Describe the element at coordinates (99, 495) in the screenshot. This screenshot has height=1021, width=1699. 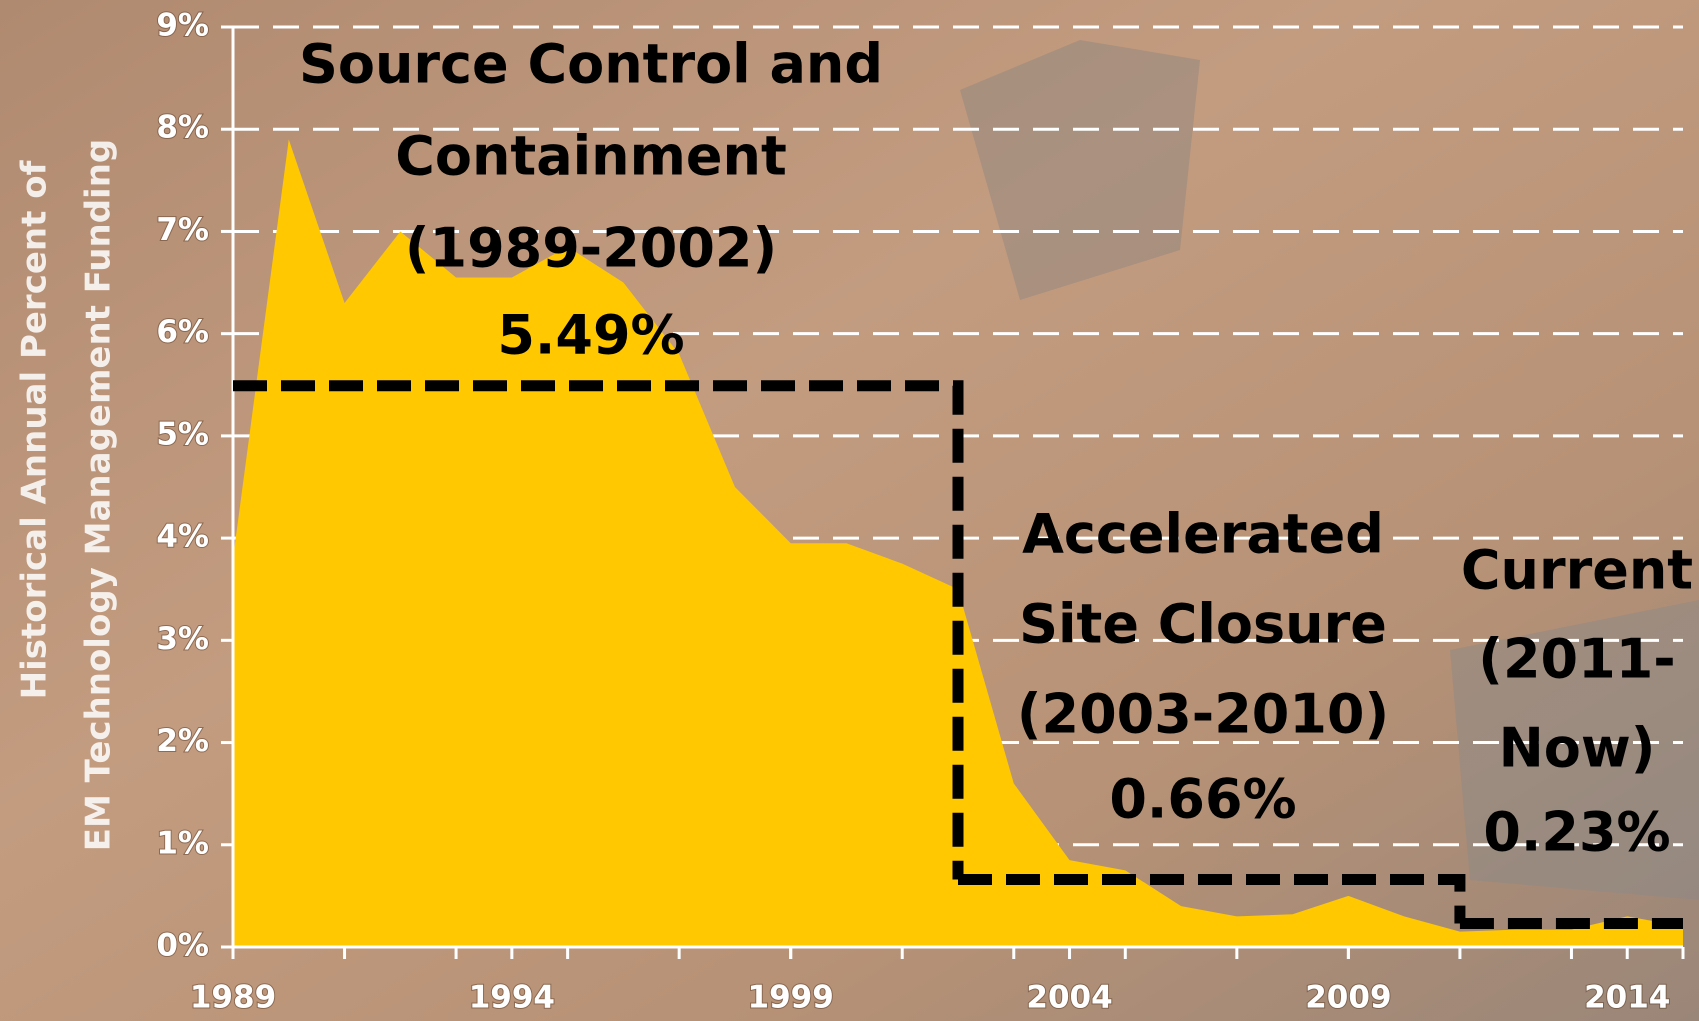
I see `y-axis-title: EM Technology Management Funding` at that location.